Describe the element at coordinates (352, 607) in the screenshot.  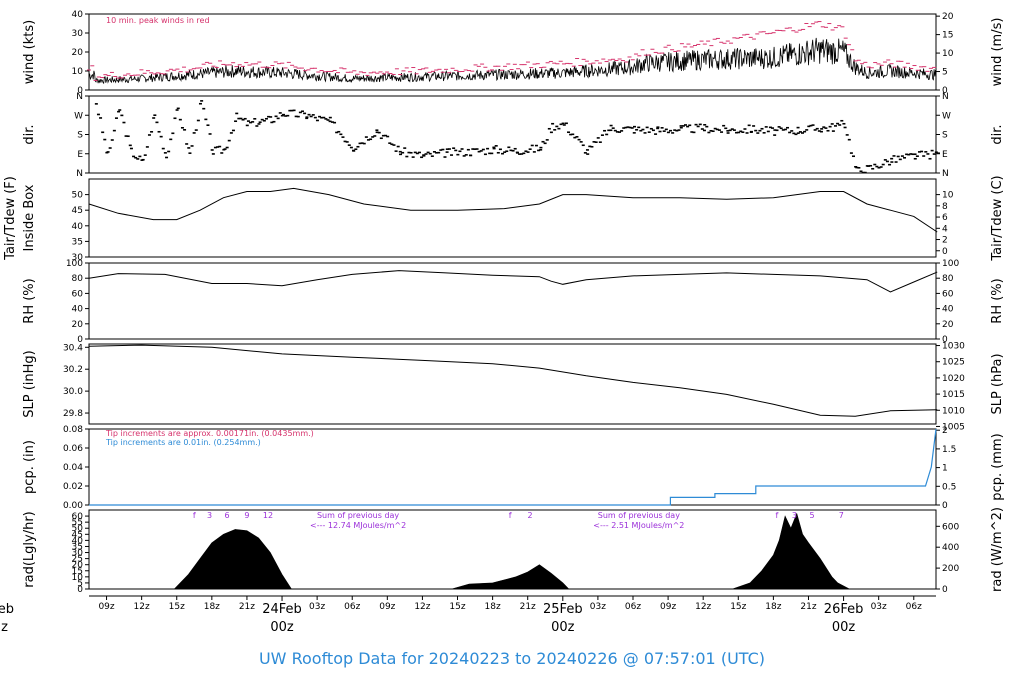
I see `x-tick-6: 06z` at that location.